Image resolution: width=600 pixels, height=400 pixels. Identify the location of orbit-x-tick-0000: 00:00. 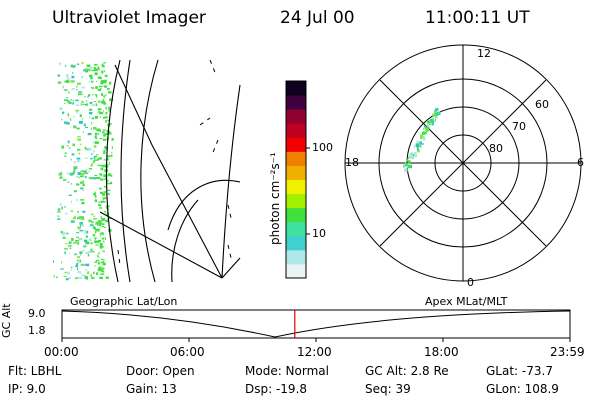
(61, 352).